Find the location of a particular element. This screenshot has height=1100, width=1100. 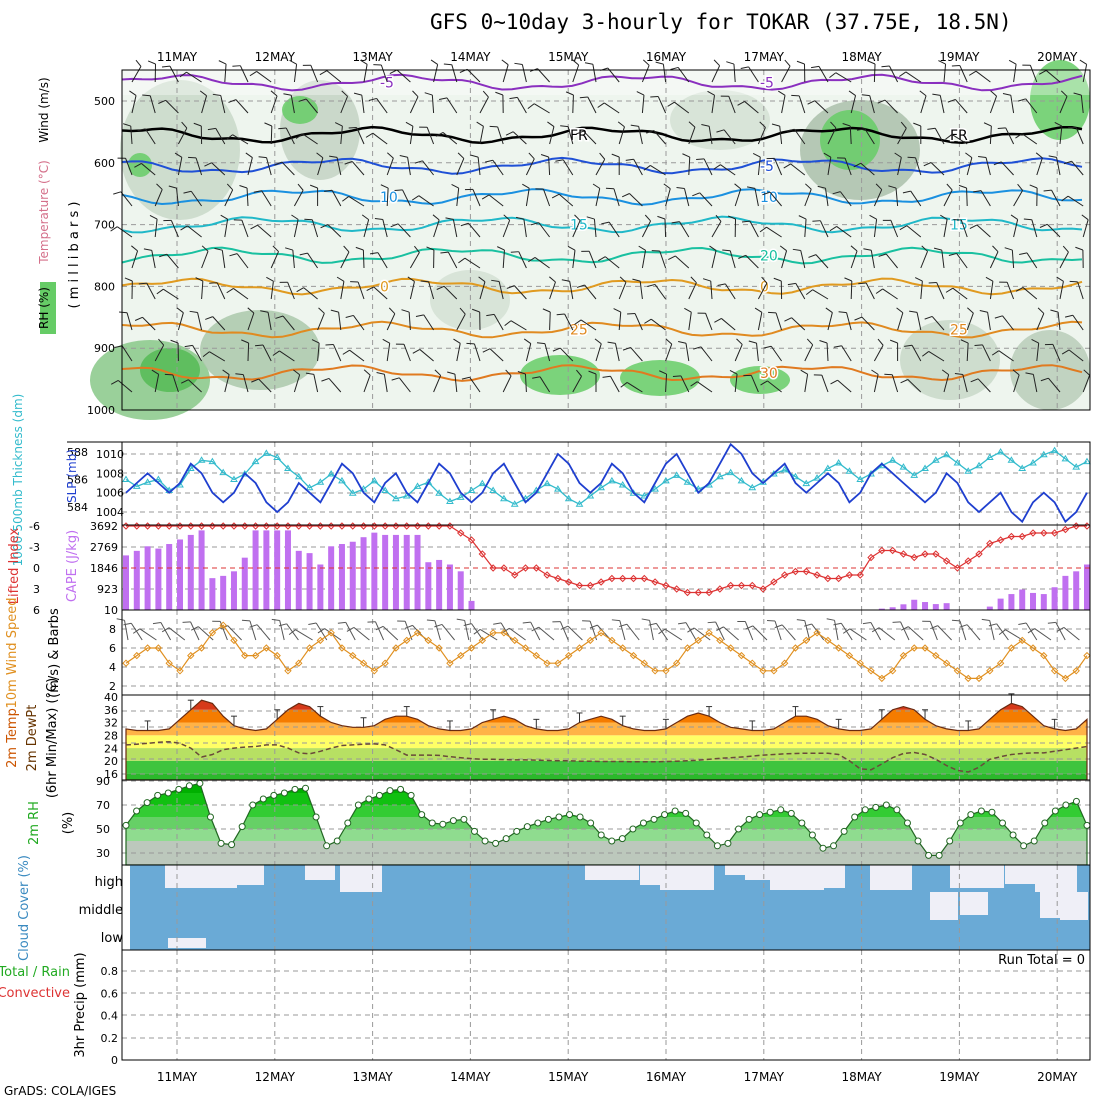

thickness-ytick: 584 is located at coordinates (77, 507).